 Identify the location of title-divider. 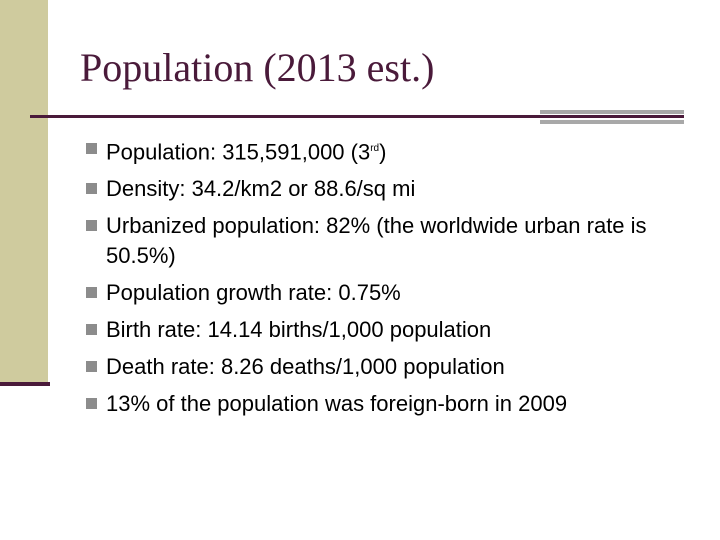
(357, 116).